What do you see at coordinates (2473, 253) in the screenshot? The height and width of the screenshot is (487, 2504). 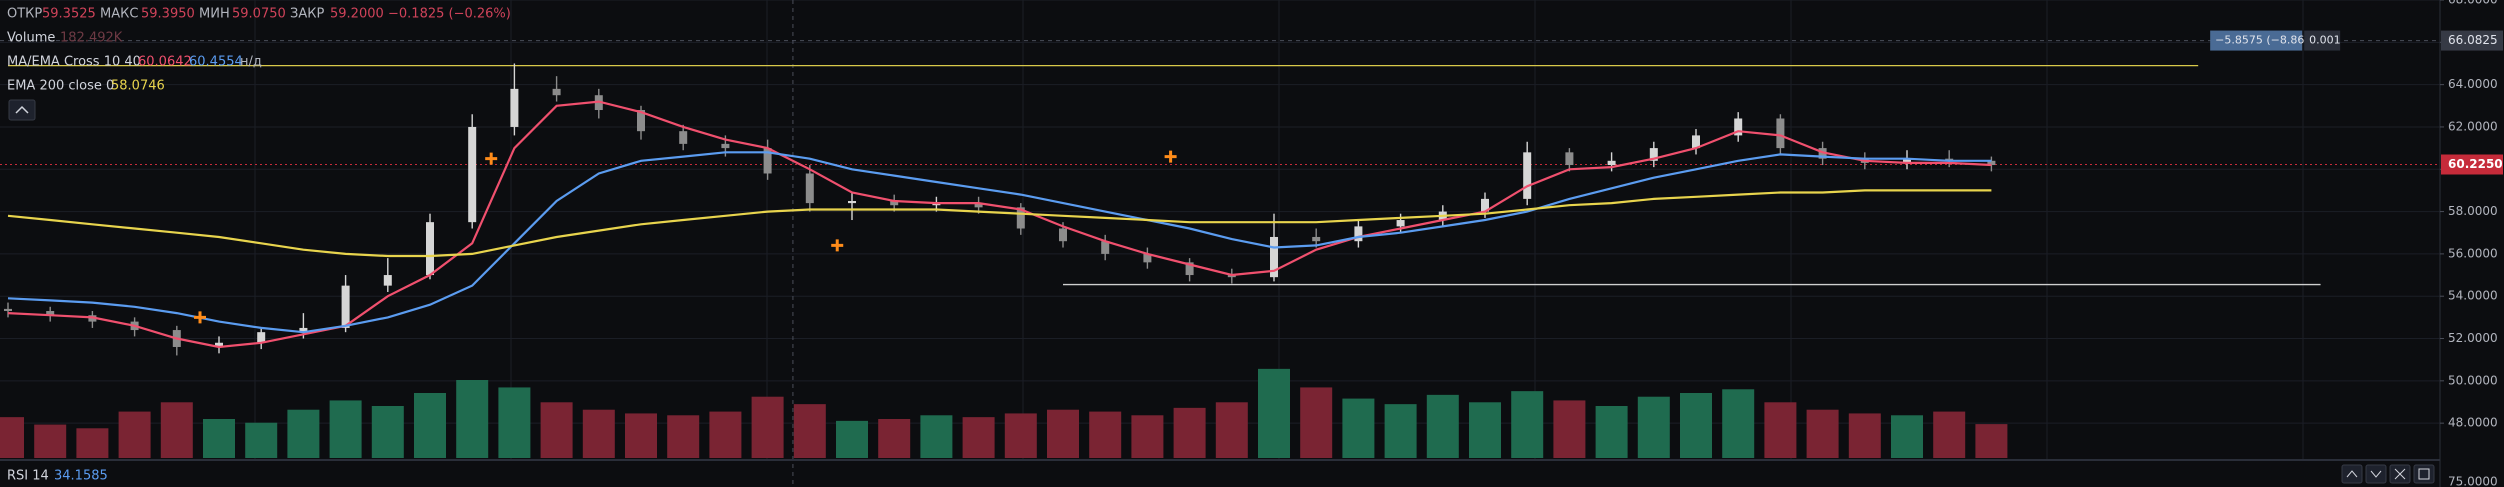 I see `y-tick-label: 56.0000` at bounding box center [2473, 253].